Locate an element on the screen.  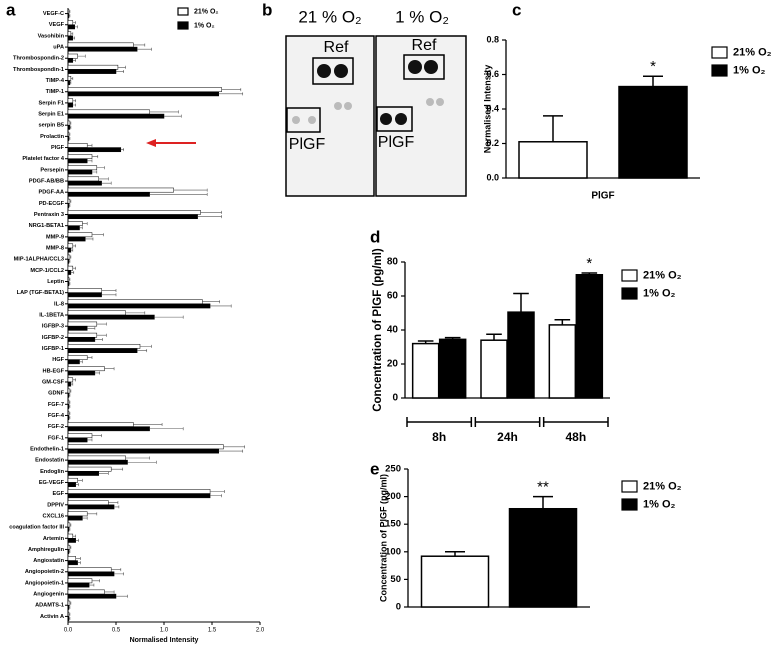
arrow-head is located at coordinates (151, 143).